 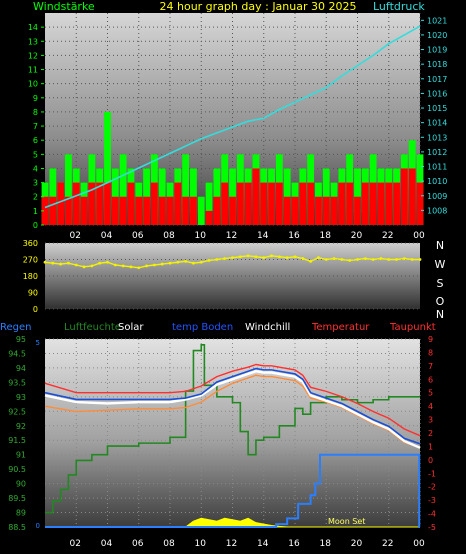 I want to click on wind-y-tick-label: 0, so click(x=35, y=225).